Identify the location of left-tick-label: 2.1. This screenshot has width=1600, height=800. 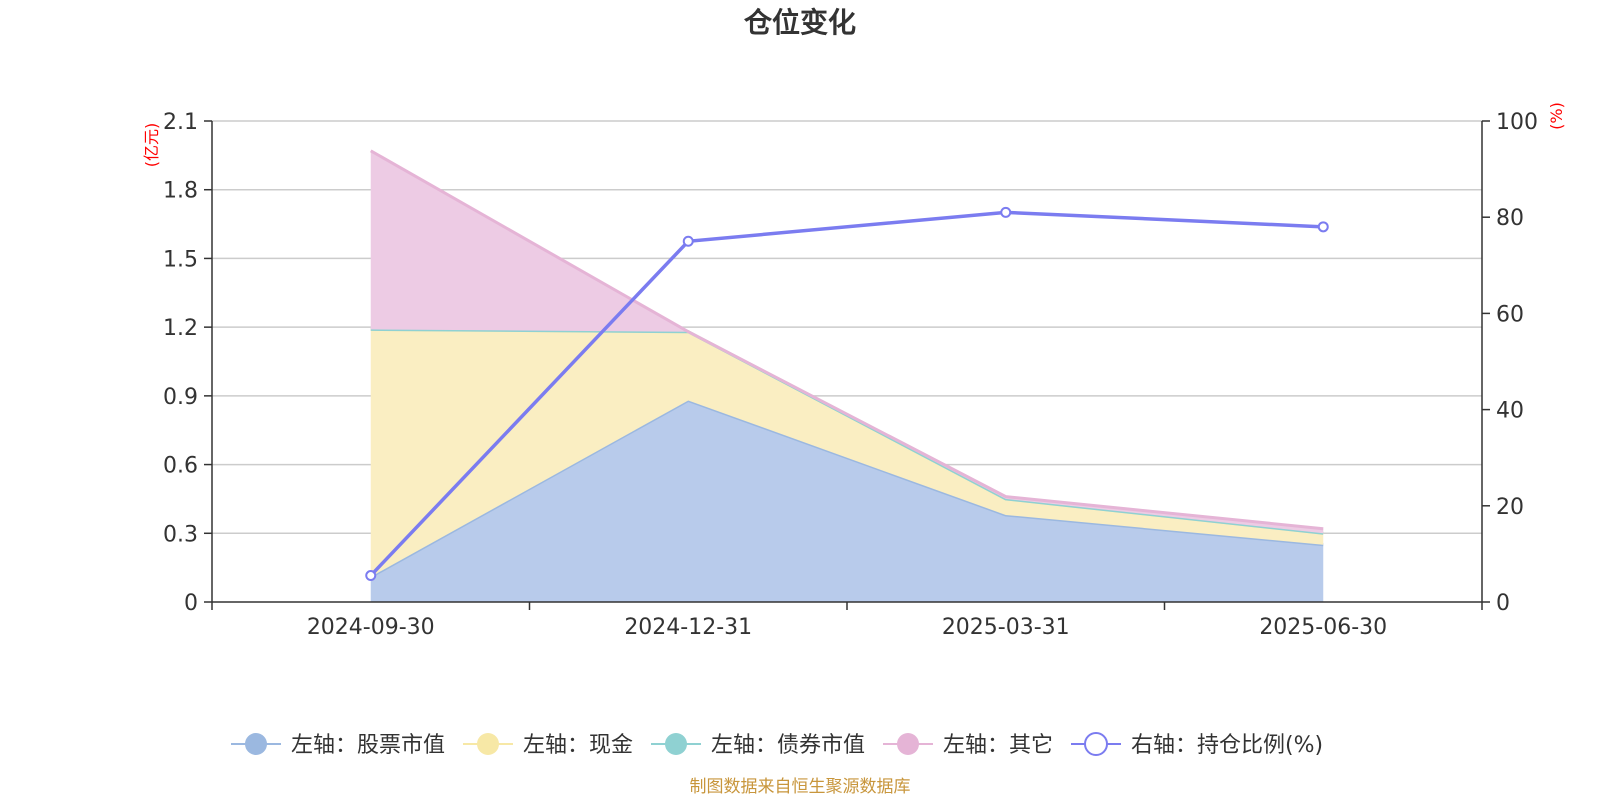
(180, 122).